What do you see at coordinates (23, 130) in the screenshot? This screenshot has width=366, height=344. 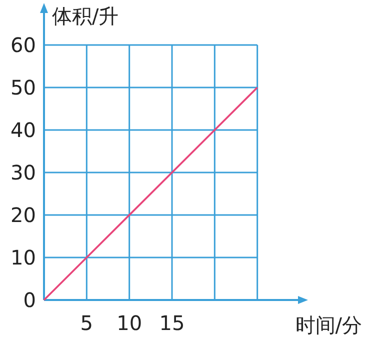 I see `y-tick-label: 40` at bounding box center [23, 130].